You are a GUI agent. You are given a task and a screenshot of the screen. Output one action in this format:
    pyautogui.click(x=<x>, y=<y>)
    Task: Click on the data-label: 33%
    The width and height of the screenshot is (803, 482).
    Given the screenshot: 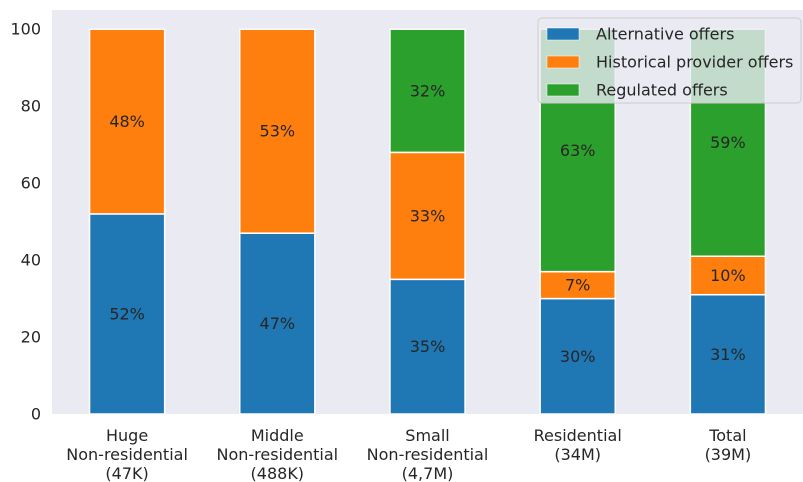 What is the action you would take?
    pyautogui.click(x=428, y=215)
    